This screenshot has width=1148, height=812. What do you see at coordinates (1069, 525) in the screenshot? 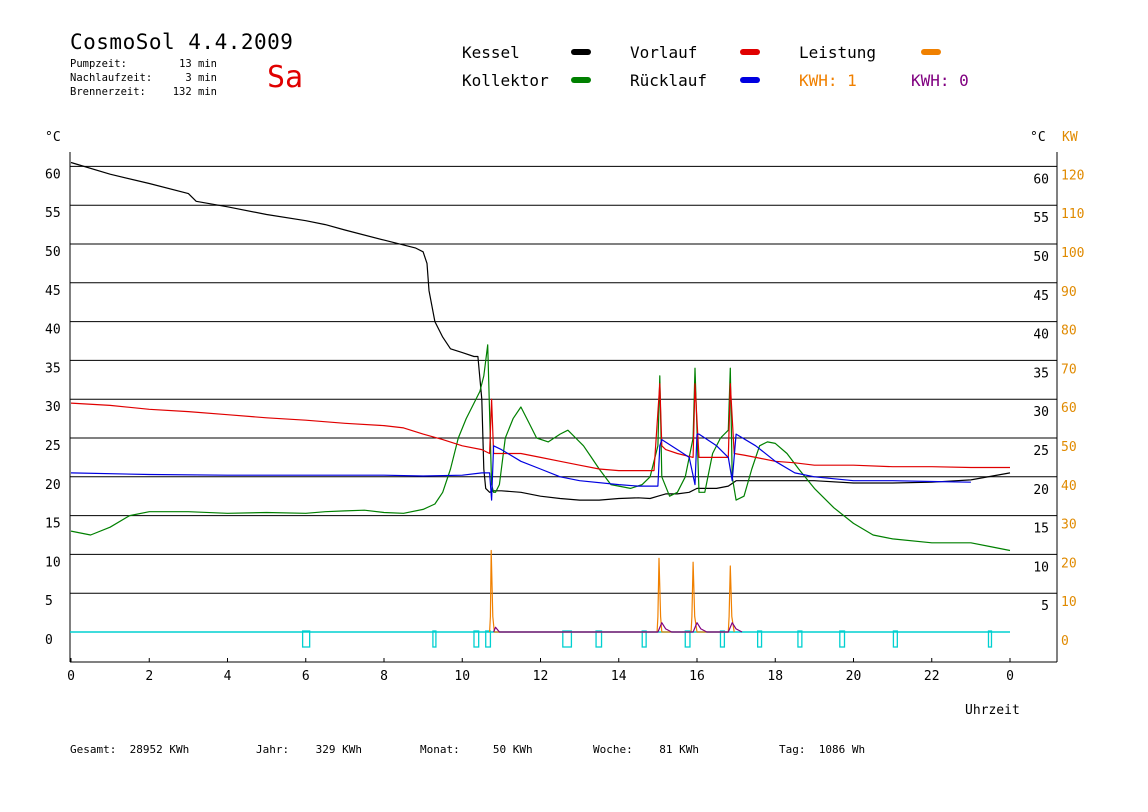
I see `kw-tick-30: 30` at bounding box center [1069, 525].